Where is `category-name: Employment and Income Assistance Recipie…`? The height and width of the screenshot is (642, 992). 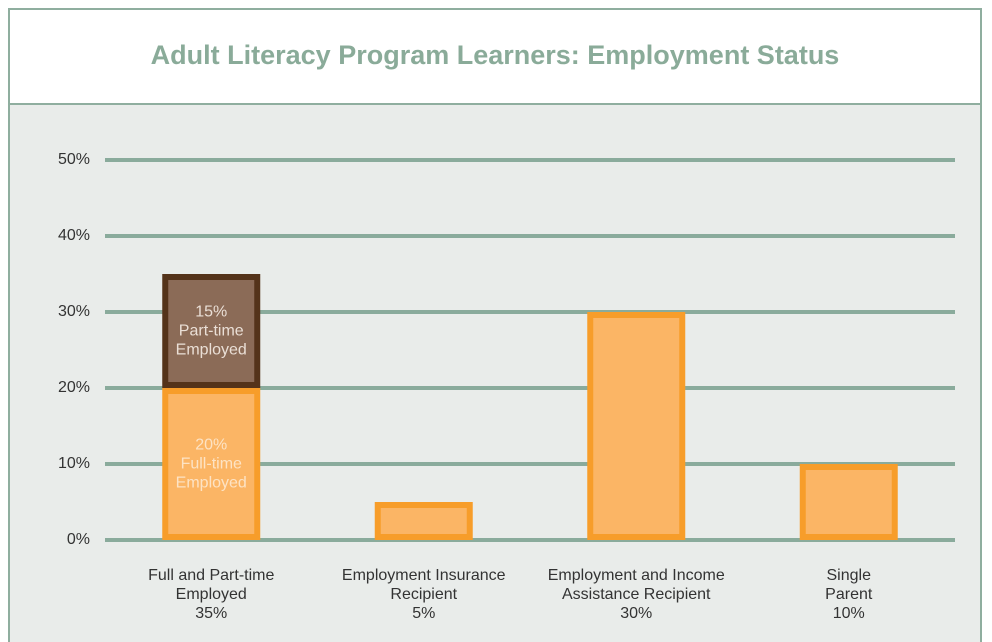 category-name: Employment and Income Assistance Recipie… is located at coordinates (636, 585).